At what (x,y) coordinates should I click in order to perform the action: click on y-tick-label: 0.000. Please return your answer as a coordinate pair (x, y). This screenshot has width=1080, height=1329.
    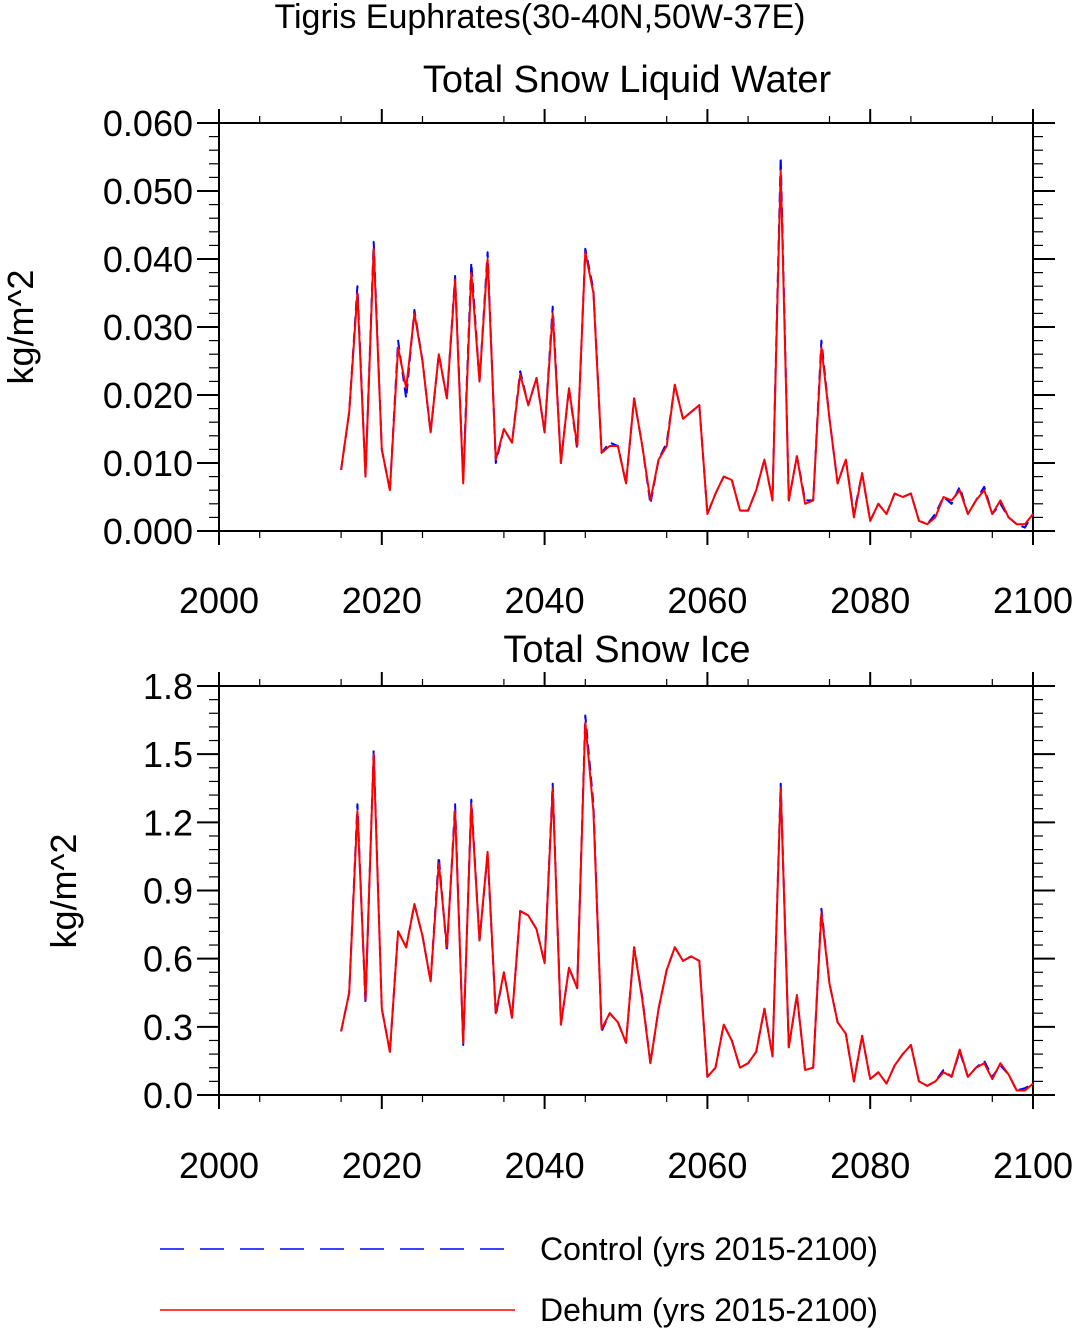
    Looking at the image, I should click on (148, 531).